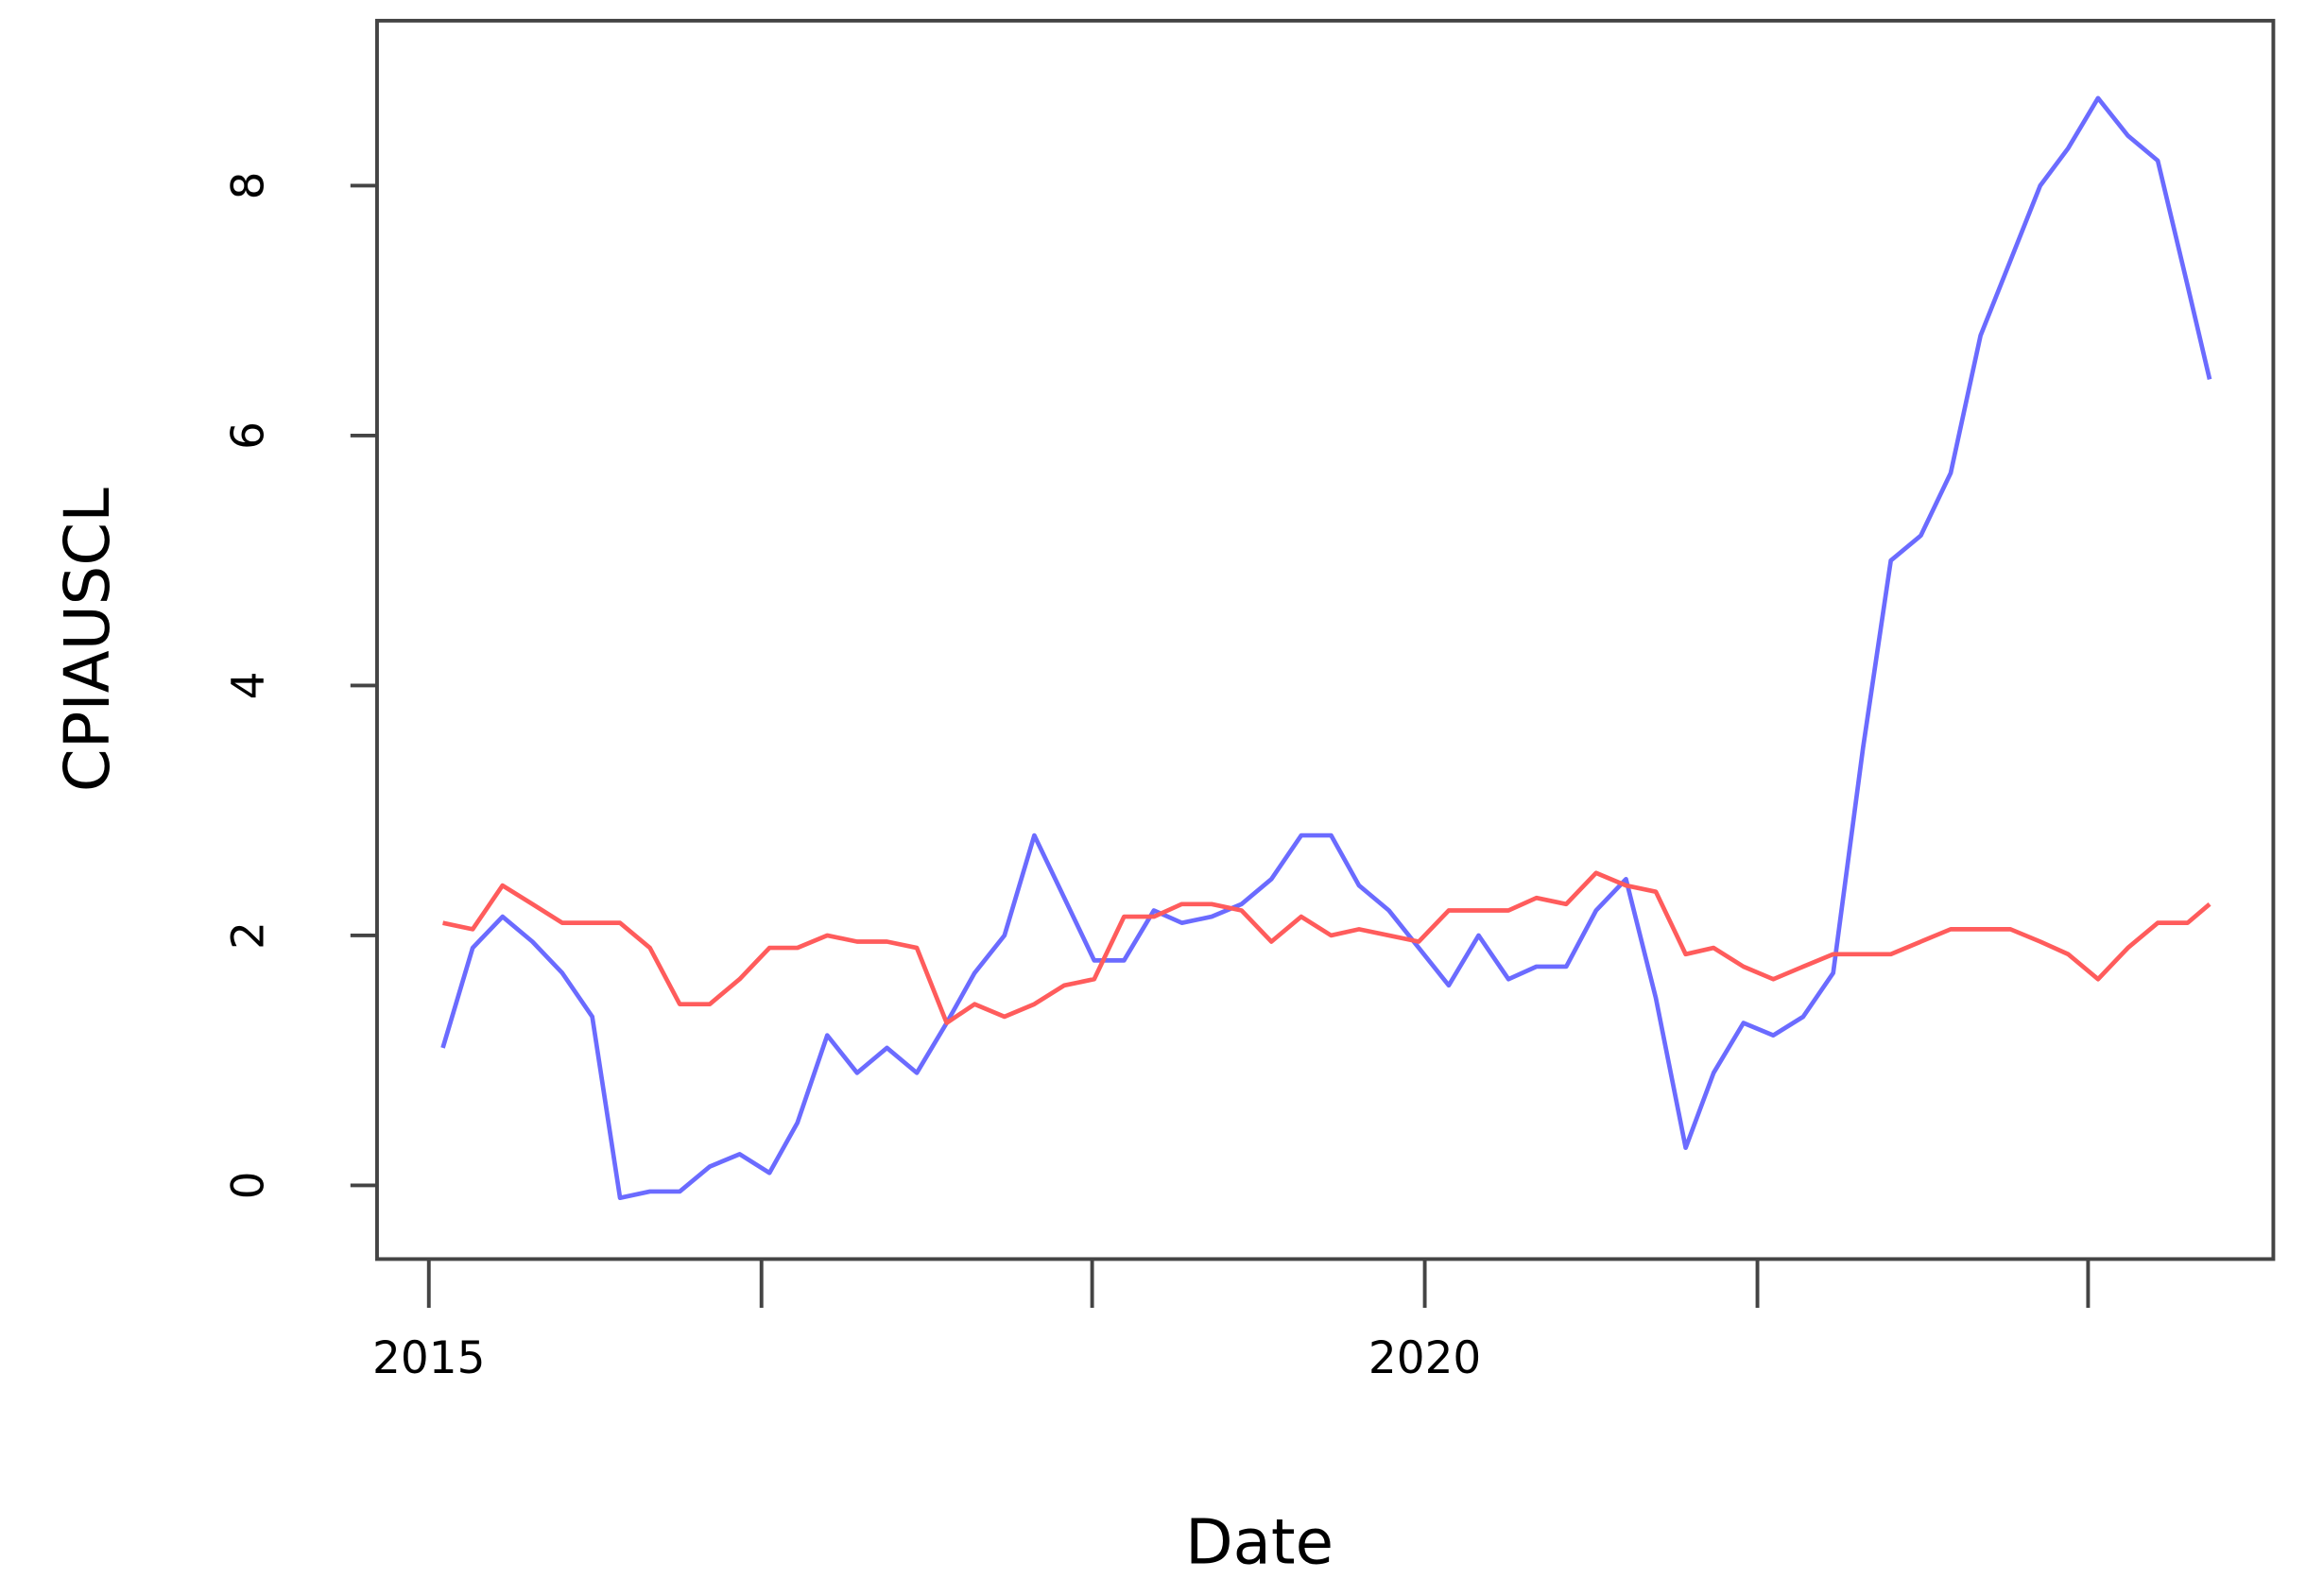 The image size is (2306, 1596). Describe the element at coordinates (428, 1358) in the screenshot. I see `x-tick-label: 2015` at that location.